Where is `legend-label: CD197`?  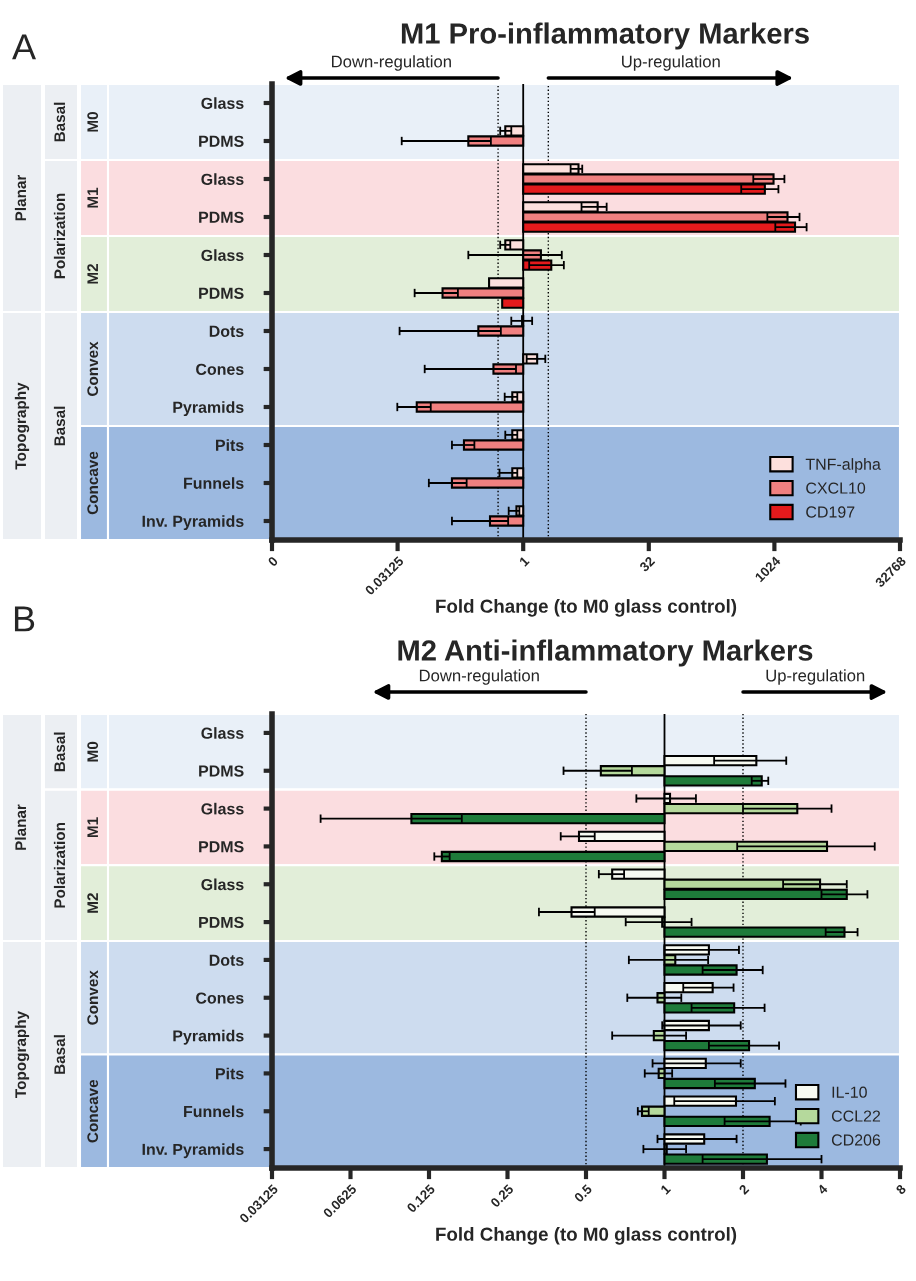 legend-label: CD197 is located at coordinates (830, 512).